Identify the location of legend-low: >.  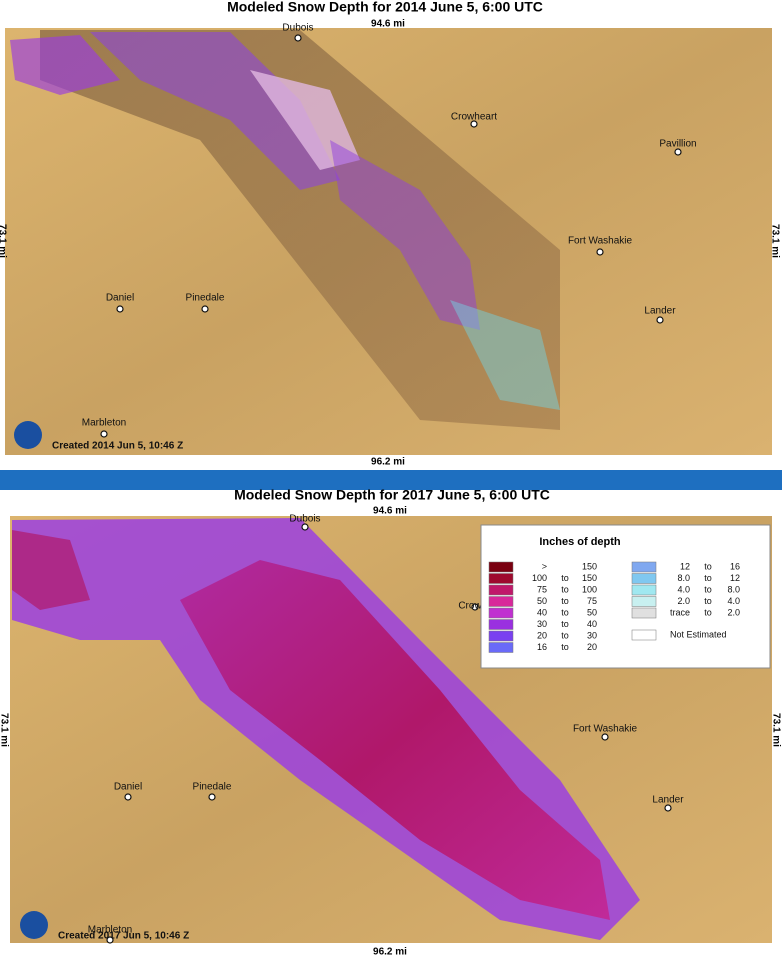
(544, 566).